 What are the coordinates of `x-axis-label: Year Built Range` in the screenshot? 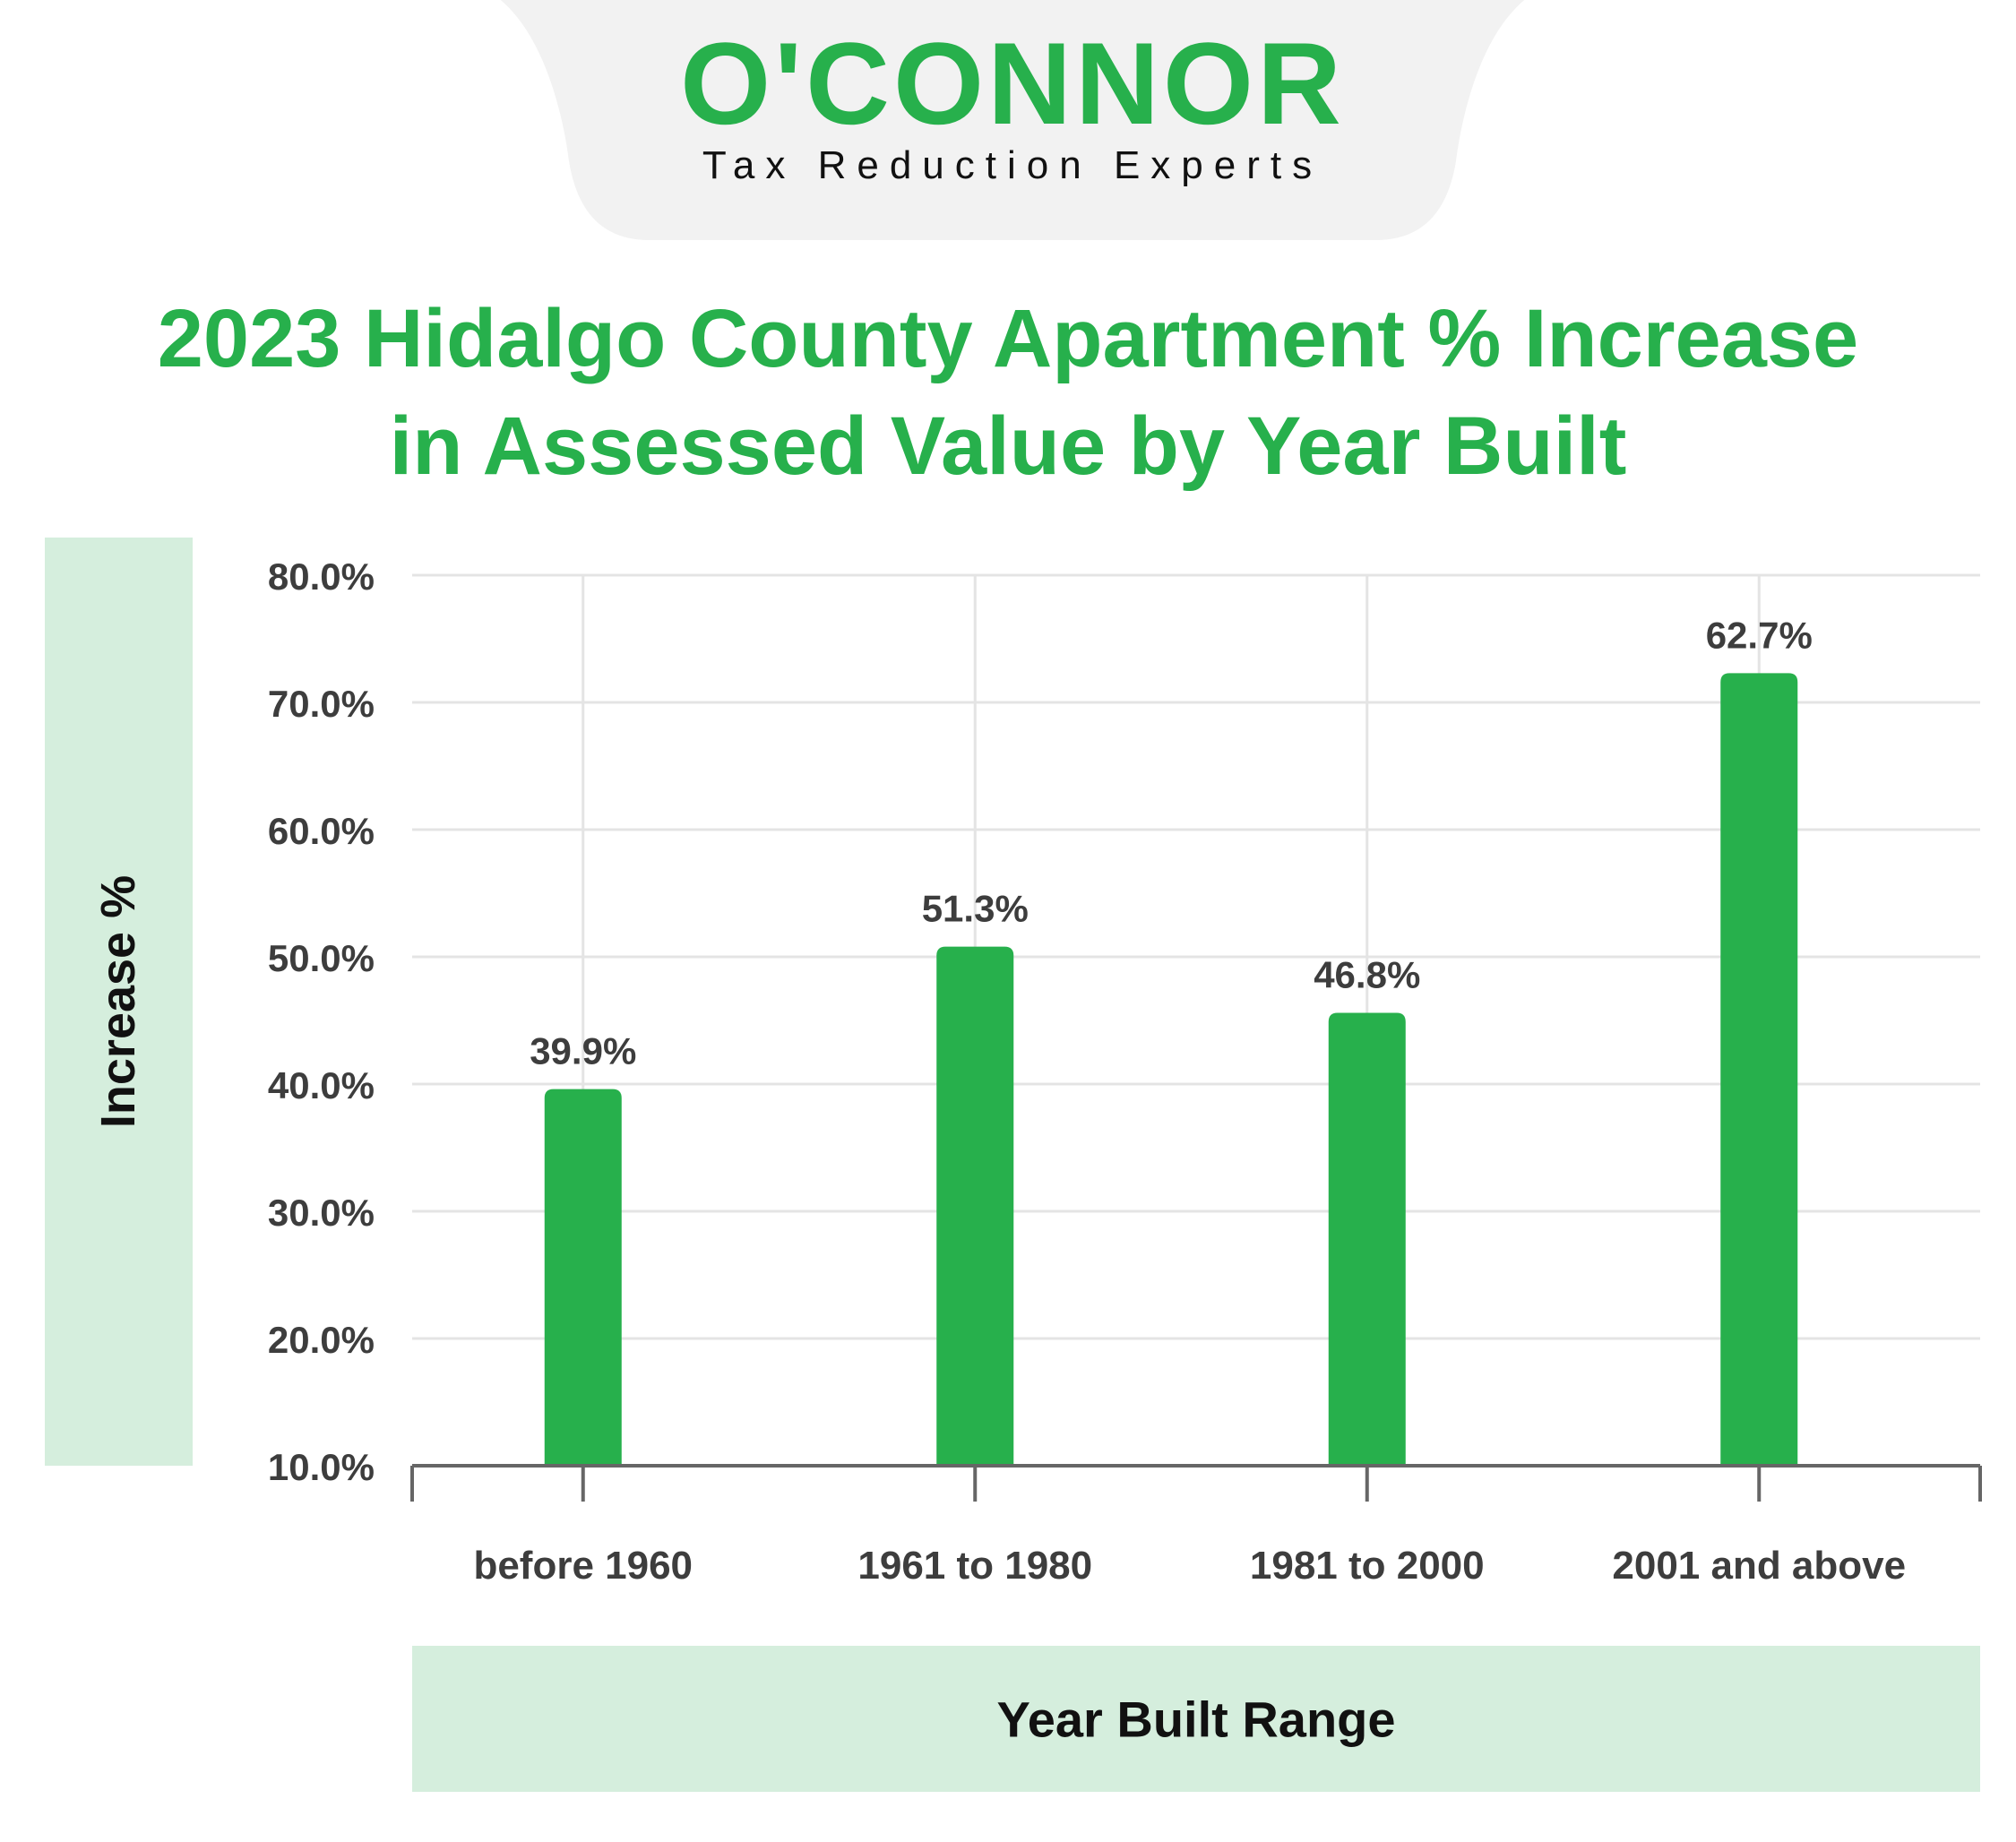 It's located at (1196, 1719).